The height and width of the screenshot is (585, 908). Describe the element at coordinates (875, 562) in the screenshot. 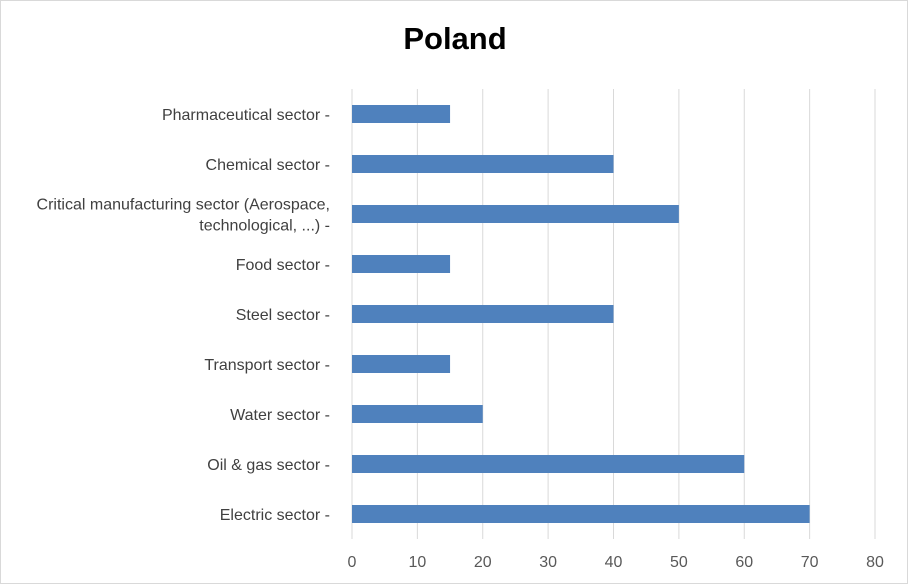

I see `x-tick-label: 80` at that location.